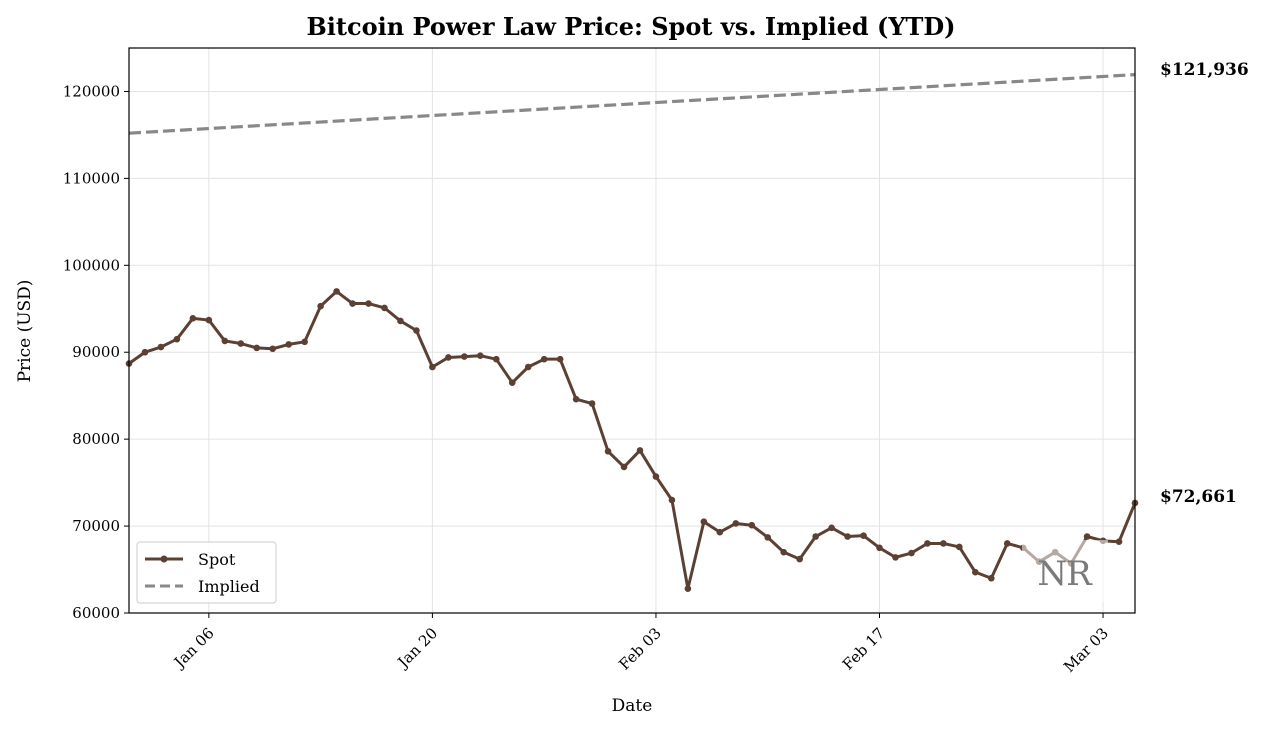 The image size is (1273, 731). What do you see at coordinates (96, 613) in the screenshot?
I see `y-tick-label: 60000` at bounding box center [96, 613].